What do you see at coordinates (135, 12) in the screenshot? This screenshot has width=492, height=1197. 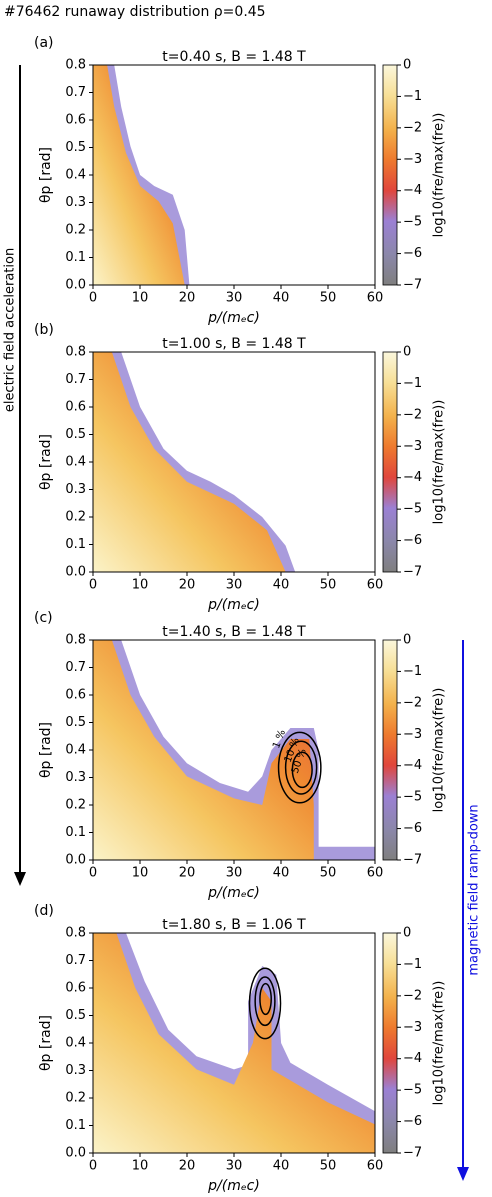 I see `figure-title: #76462 runaway distribution ρ=0.45` at bounding box center [135, 12].